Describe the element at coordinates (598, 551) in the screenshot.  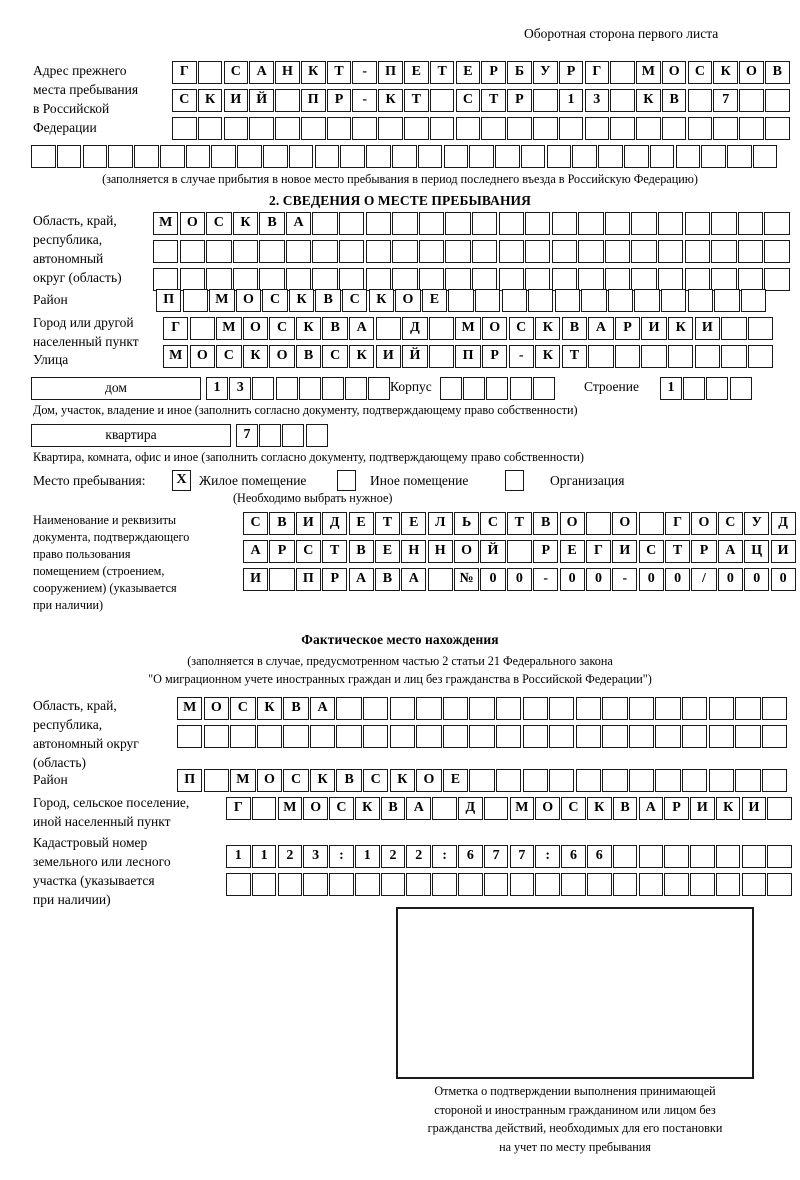
I see `input-cell: Г` at that location.